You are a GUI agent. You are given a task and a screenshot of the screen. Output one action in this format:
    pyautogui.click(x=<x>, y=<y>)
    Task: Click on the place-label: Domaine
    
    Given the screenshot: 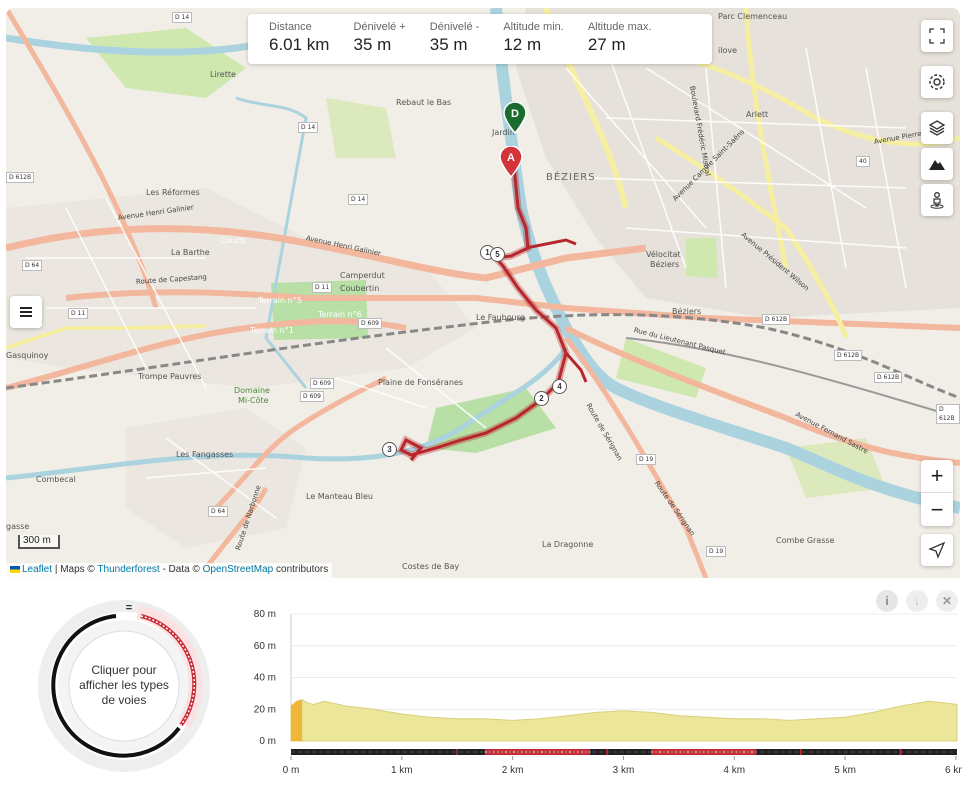 What is the action you would take?
    pyautogui.click(x=252, y=390)
    